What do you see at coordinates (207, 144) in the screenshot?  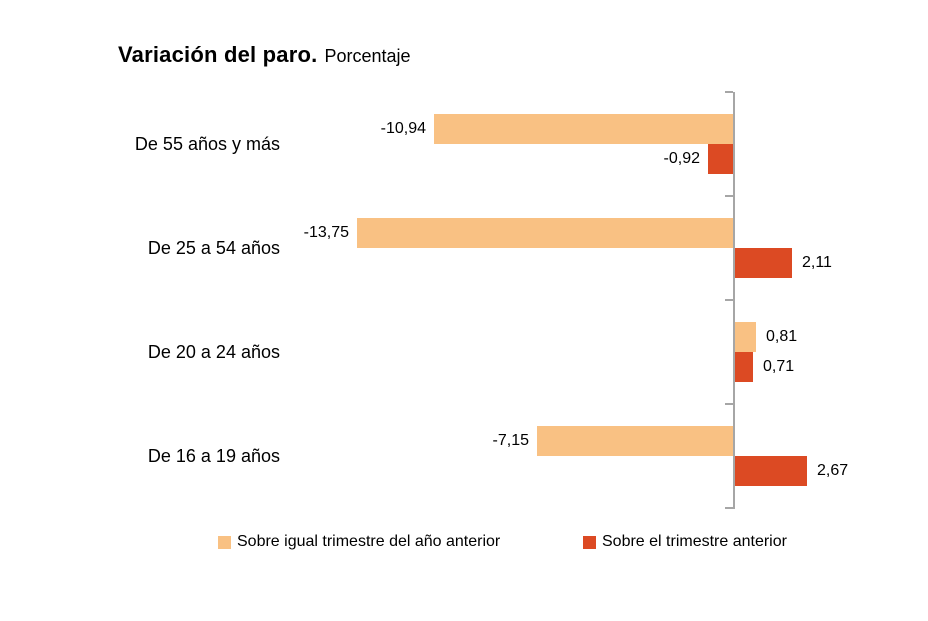 I see `category-label: De 55 años y más` at bounding box center [207, 144].